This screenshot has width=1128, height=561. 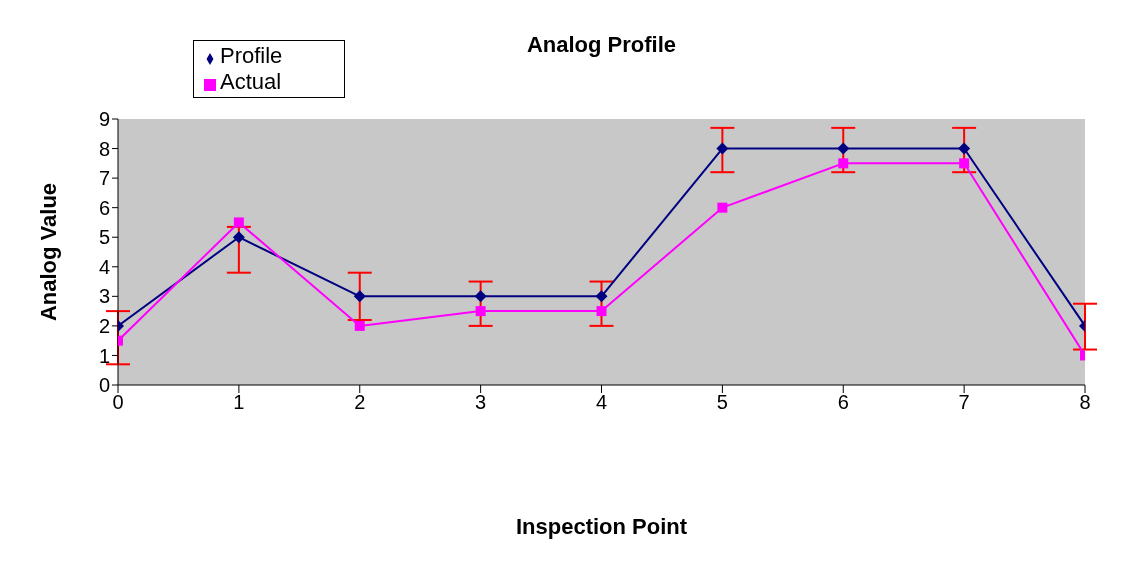 What do you see at coordinates (239, 402) in the screenshot?
I see `x-tick-label: 1` at bounding box center [239, 402].